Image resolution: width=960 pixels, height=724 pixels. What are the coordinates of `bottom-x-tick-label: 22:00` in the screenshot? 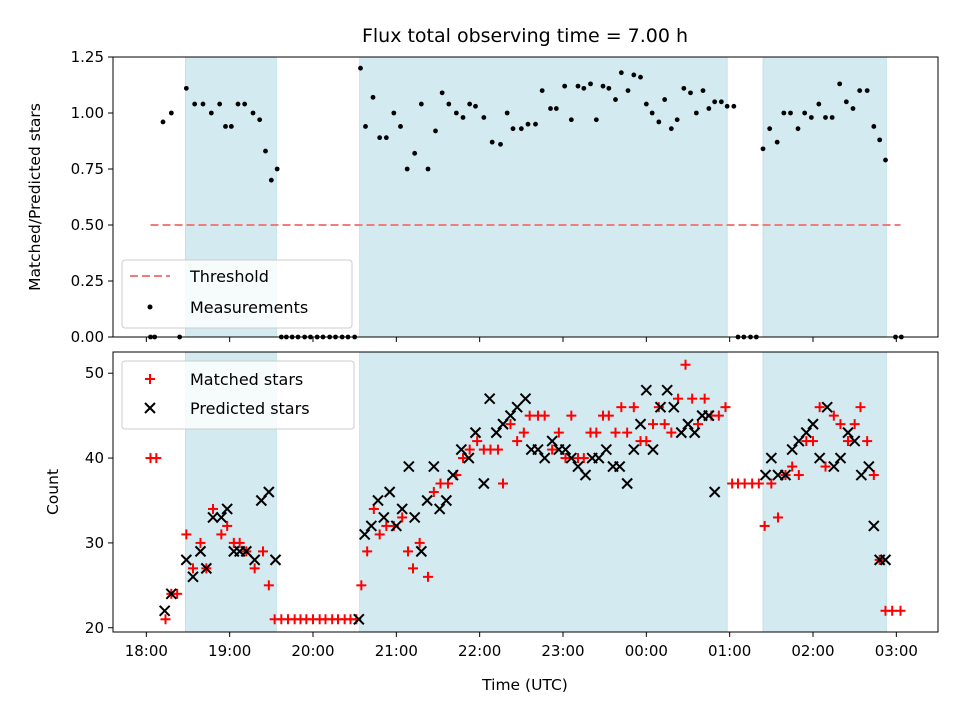 It's located at (479, 651).